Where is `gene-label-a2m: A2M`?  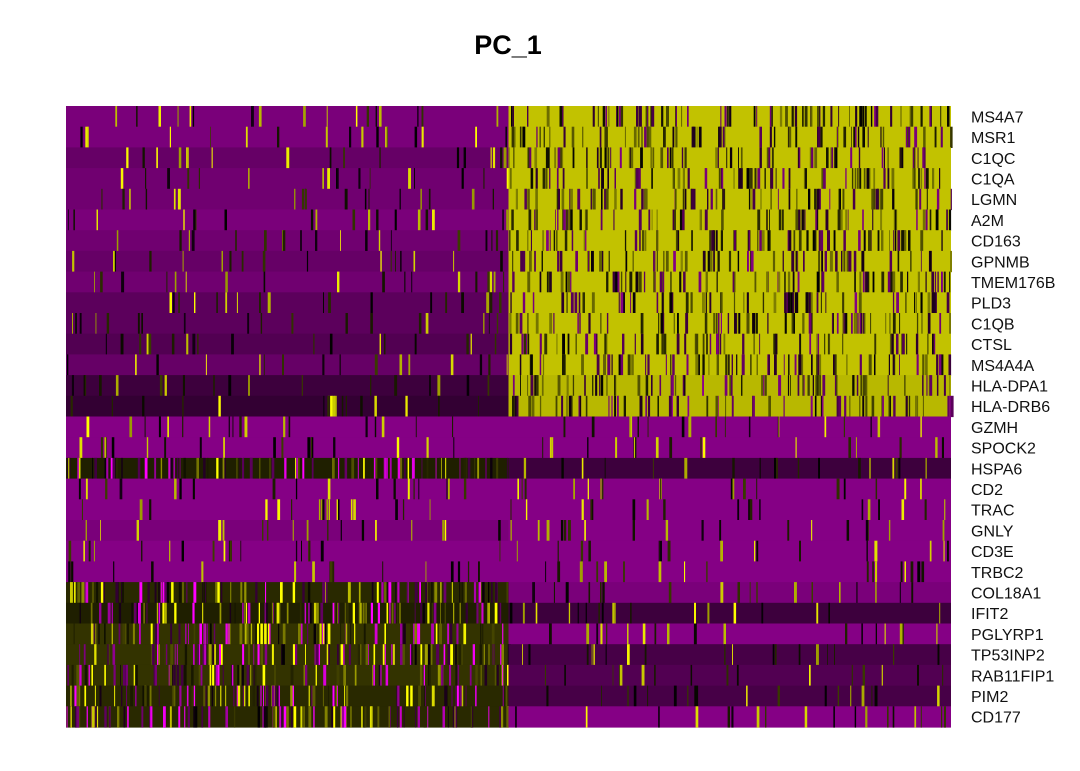 gene-label-a2m: A2M is located at coordinates (987, 221).